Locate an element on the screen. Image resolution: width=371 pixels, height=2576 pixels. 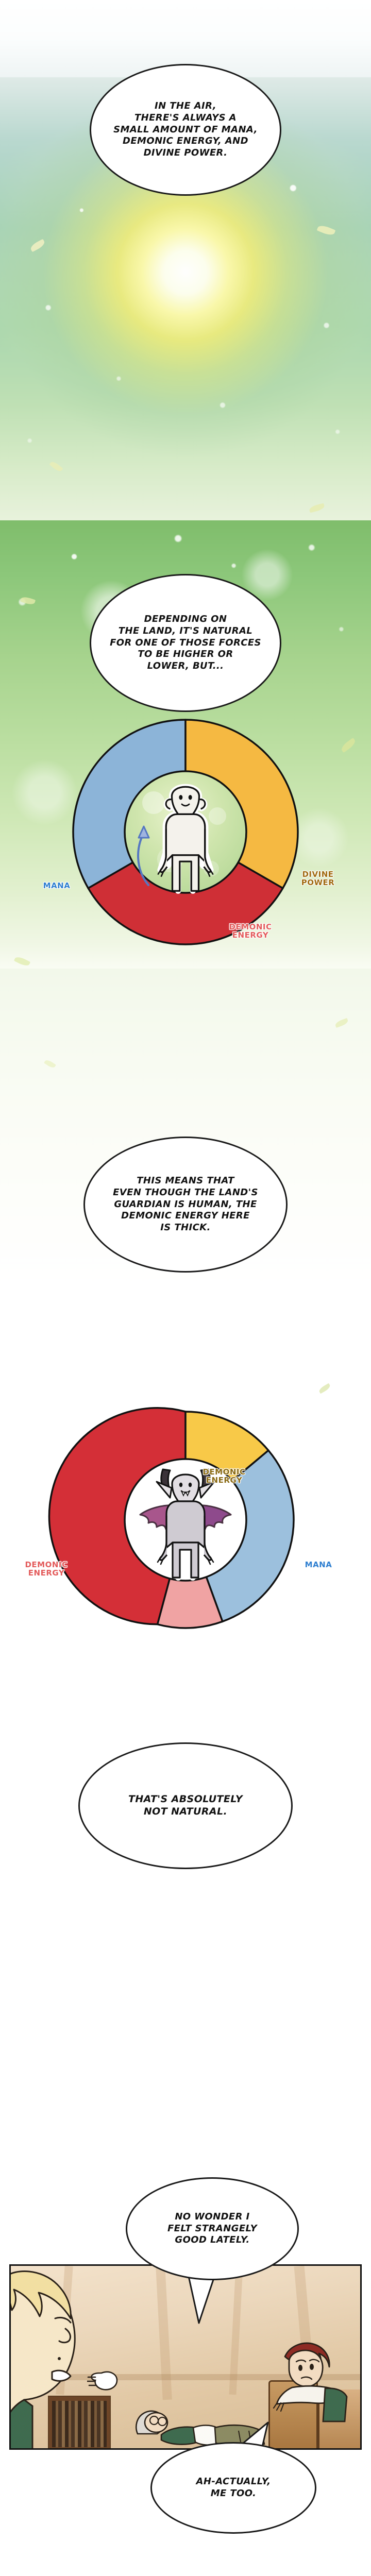
human-figure is located at coordinates (185, 839).